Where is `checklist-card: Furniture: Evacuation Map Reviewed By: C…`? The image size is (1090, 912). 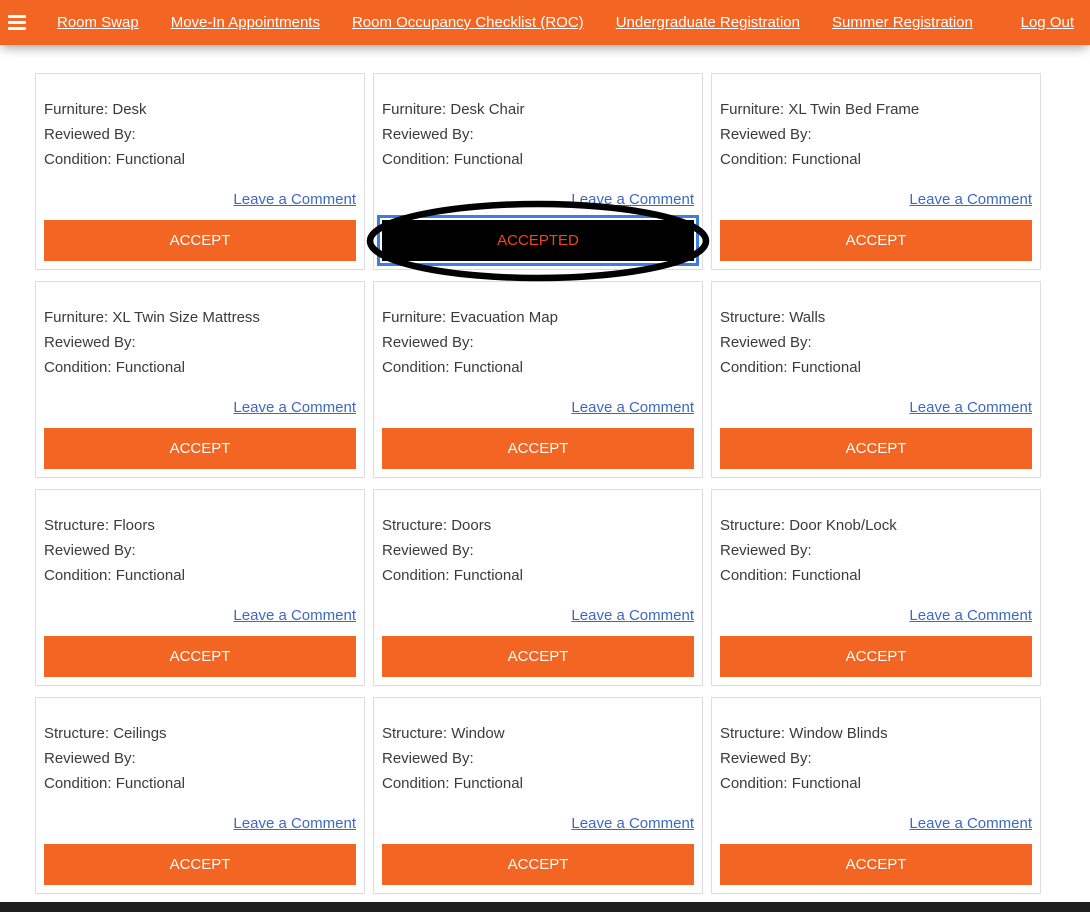
checklist-card: Furniture: Evacuation Map Reviewed By: C… is located at coordinates (538, 379).